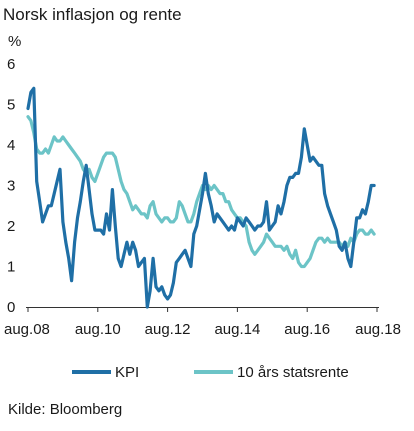  What do you see at coordinates (307, 329) in the screenshot?
I see `x-tick-label: aug.16` at bounding box center [307, 329].